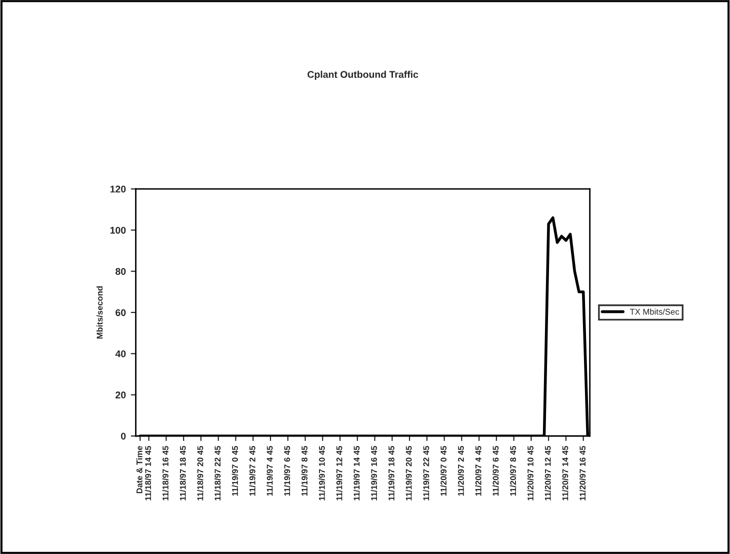 This screenshot has height=554, width=730. I want to click on x-tick-label: 11/19/97 10 45, so click(321, 473).